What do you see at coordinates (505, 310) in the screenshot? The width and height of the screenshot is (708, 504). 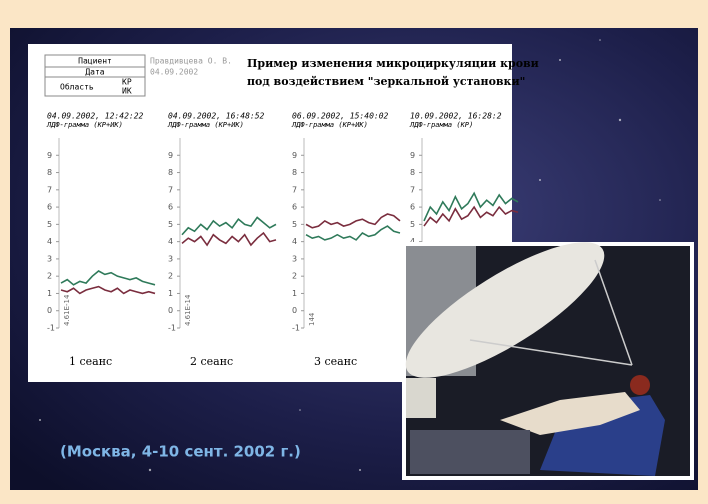 I see `mirror-dish` at bounding box center [505, 310].